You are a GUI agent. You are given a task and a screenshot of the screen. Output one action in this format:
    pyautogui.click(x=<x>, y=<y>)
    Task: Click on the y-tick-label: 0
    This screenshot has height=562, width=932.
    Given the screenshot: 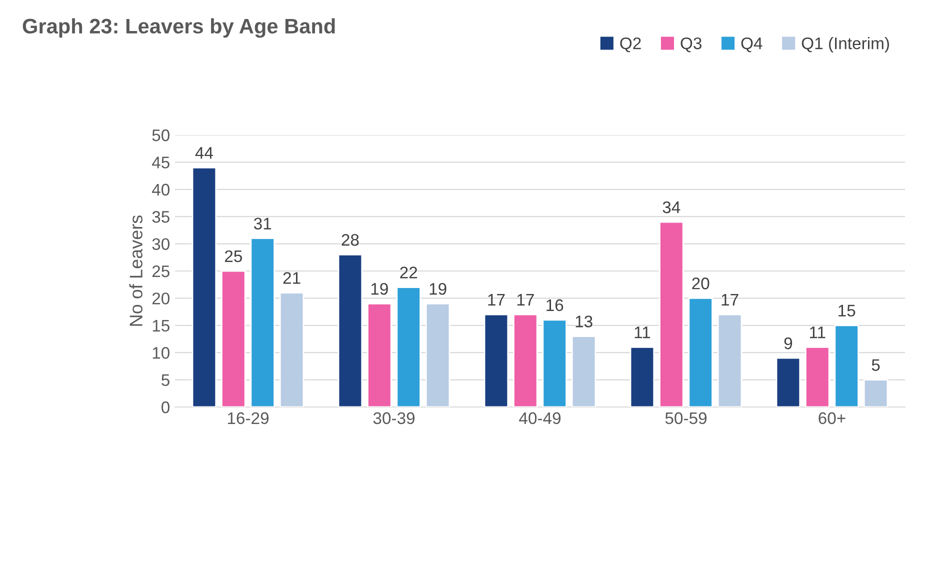 What is the action you would take?
    pyautogui.click(x=166, y=407)
    